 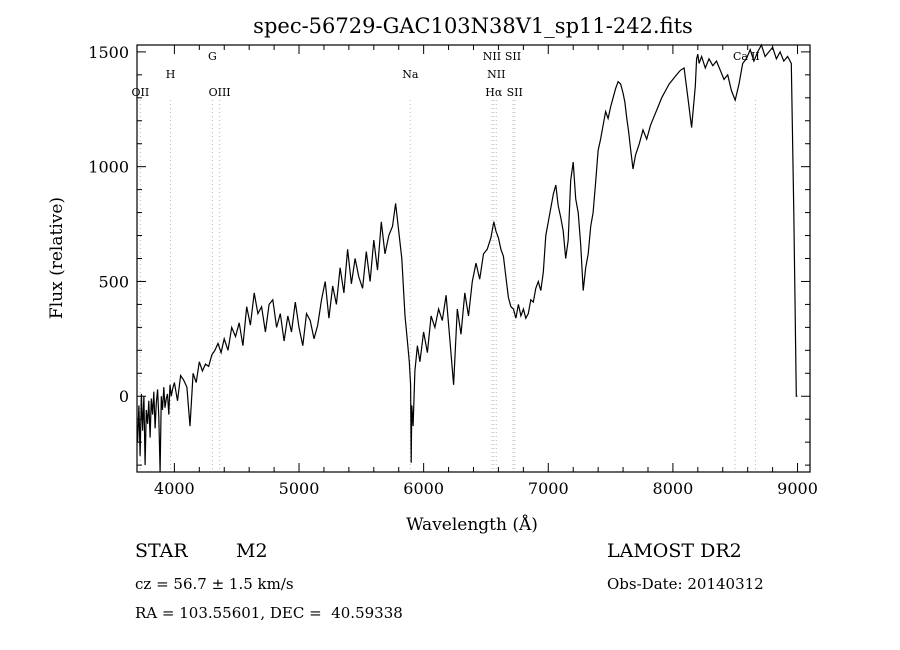 What do you see at coordinates (161, 551) in the screenshot?
I see `object-type: STAR` at bounding box center [161, 551].